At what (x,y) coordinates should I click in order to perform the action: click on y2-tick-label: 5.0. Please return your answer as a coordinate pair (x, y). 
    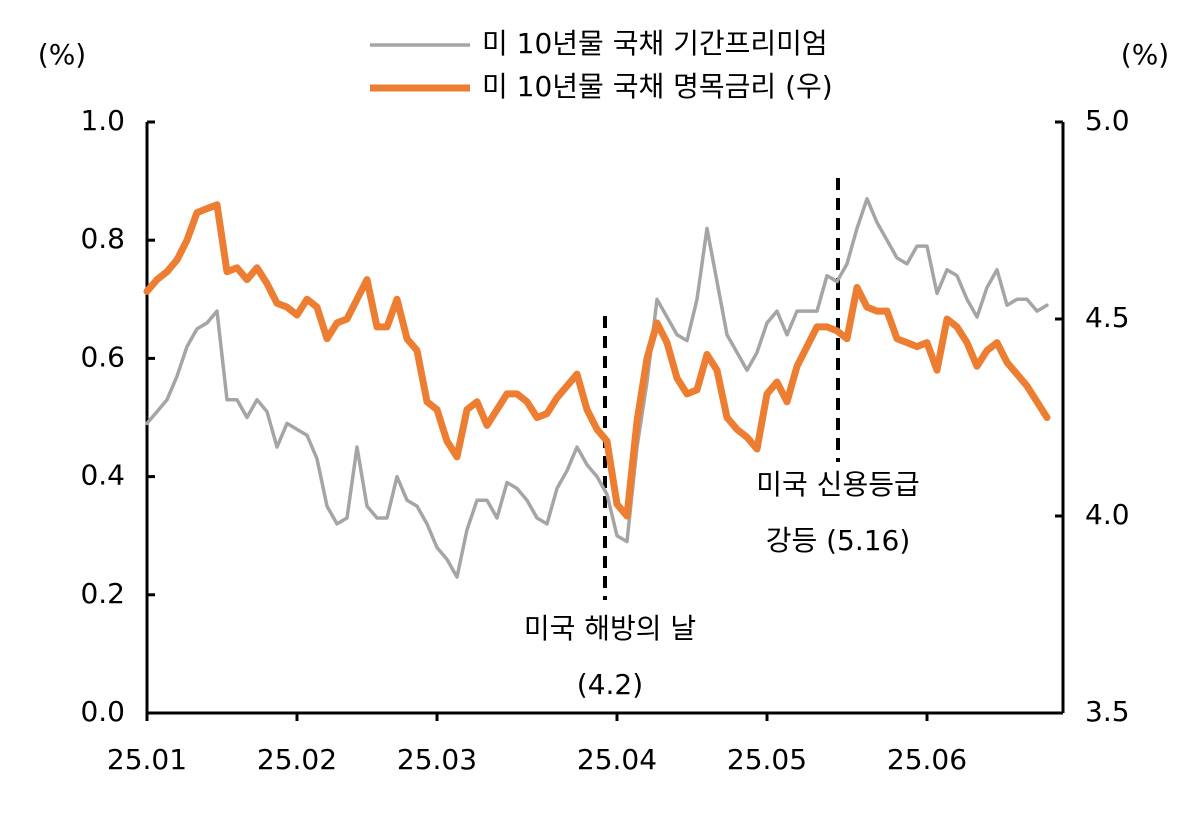
    Looking at the image, I should click on (1107, 120).